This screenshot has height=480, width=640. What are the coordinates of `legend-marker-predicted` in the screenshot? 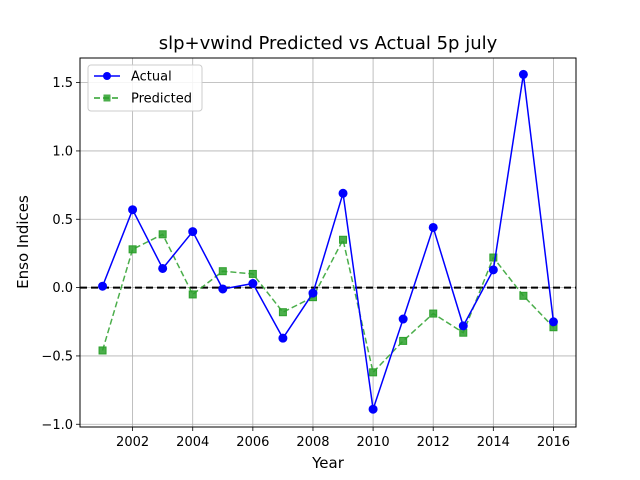 It's located at (107, 98).